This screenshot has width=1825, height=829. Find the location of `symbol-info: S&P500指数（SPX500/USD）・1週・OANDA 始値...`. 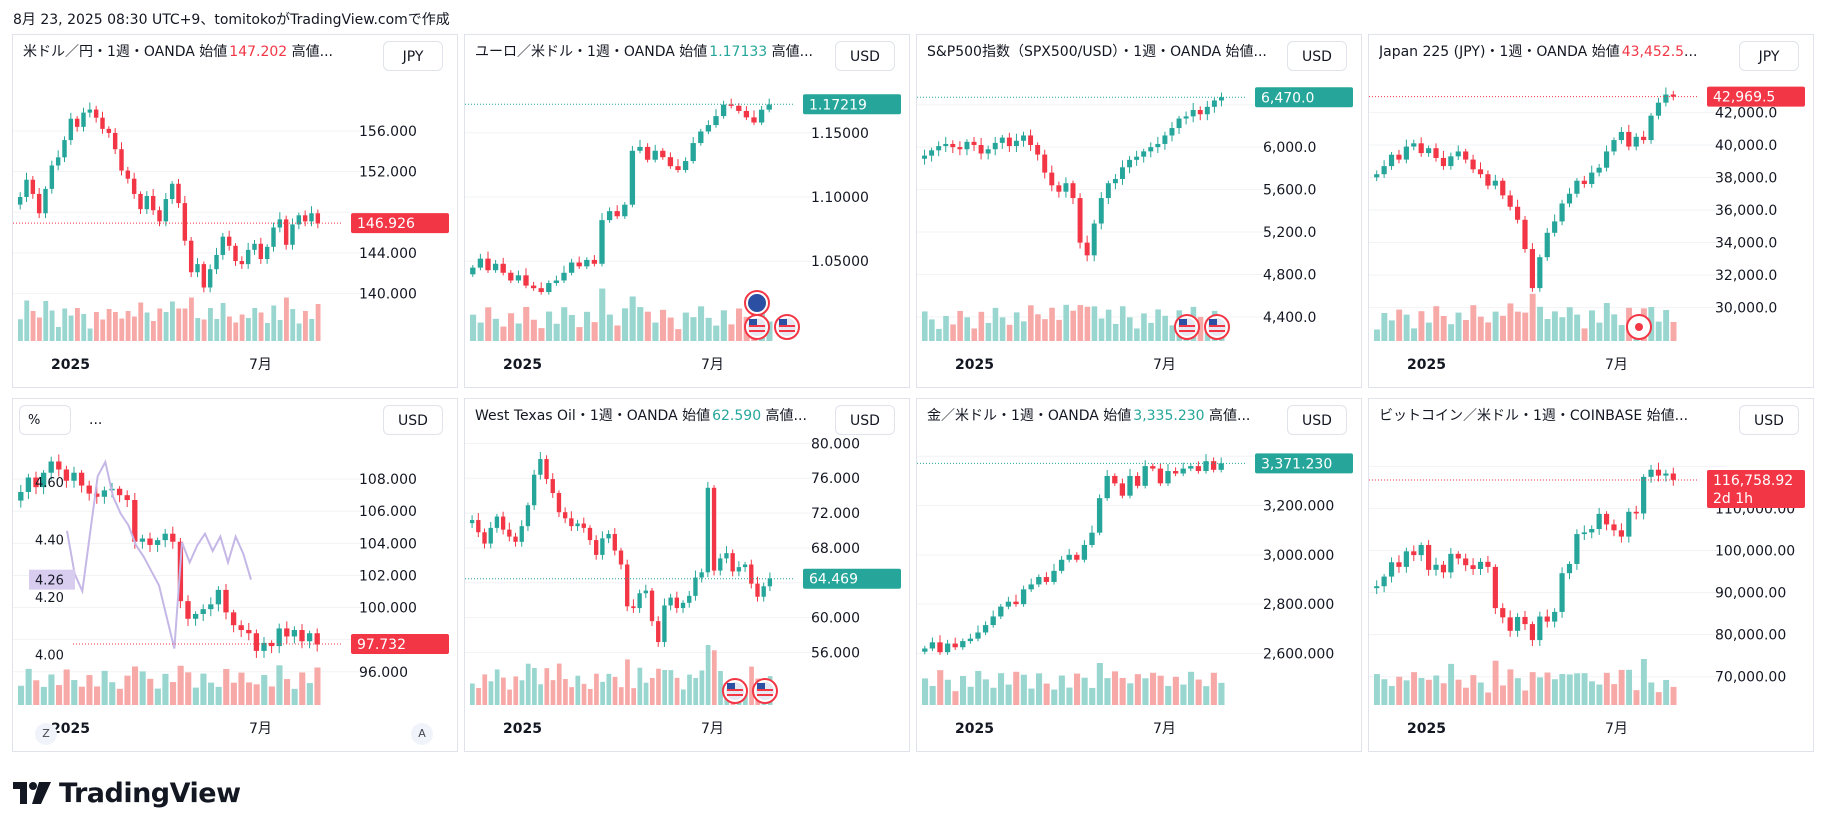

symbol-info: S&P500指数（SPX500/USD）・1週・OANDA 始値... is located at coordinates (1097, 52).